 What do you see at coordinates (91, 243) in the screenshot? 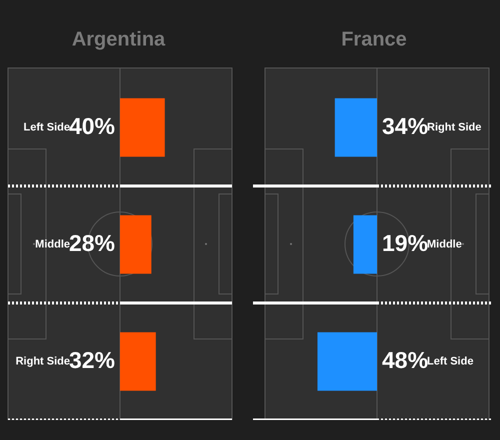
I see `data-label: 28%` at bounding box center [91, 243].